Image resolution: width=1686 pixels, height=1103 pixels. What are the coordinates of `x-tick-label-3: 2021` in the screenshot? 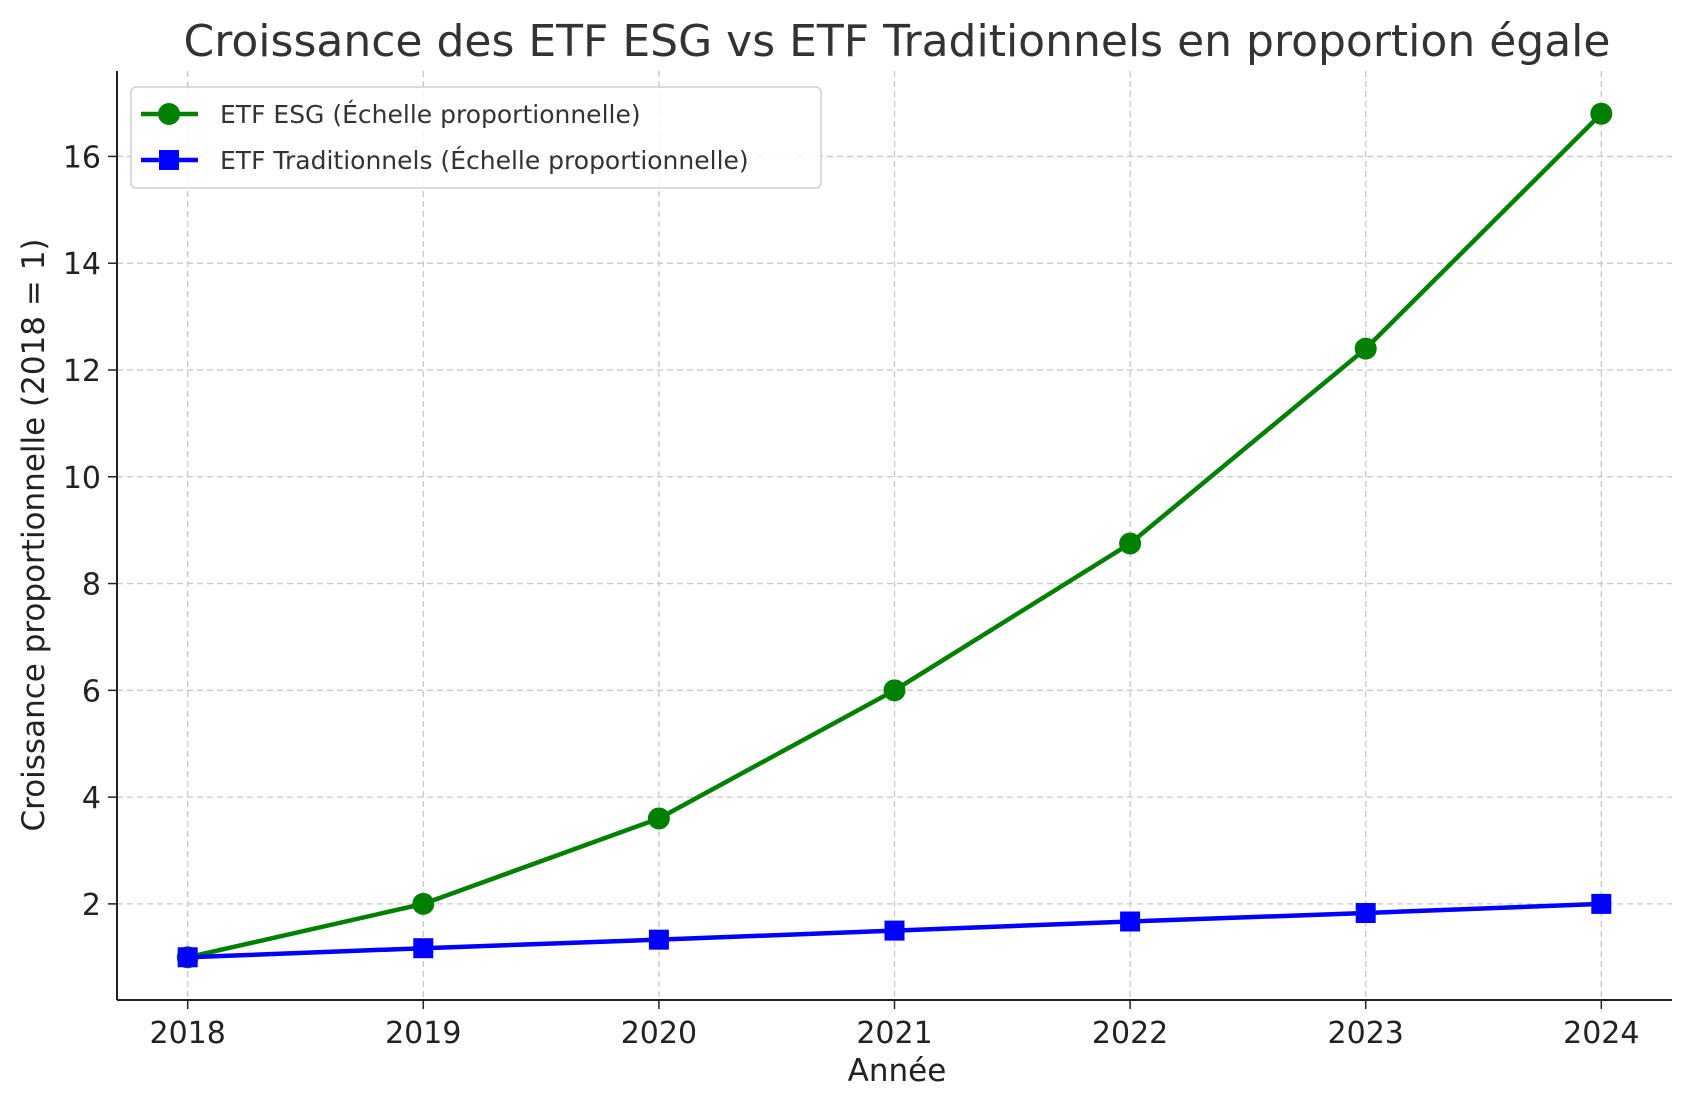 It's located at (894, 1033).